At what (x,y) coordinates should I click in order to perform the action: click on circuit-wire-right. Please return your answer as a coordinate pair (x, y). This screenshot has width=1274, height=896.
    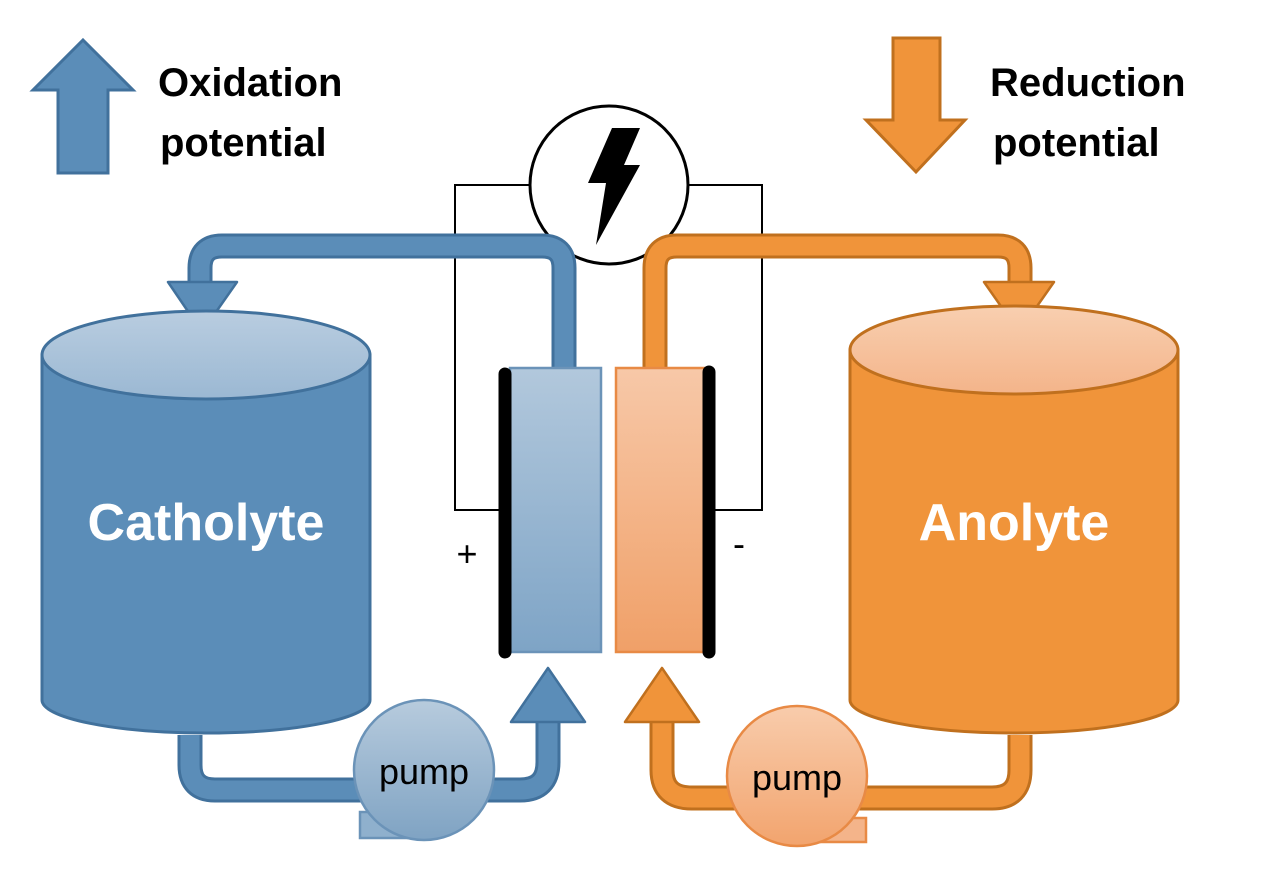
    Looking at the image, I should click on (725, 347).